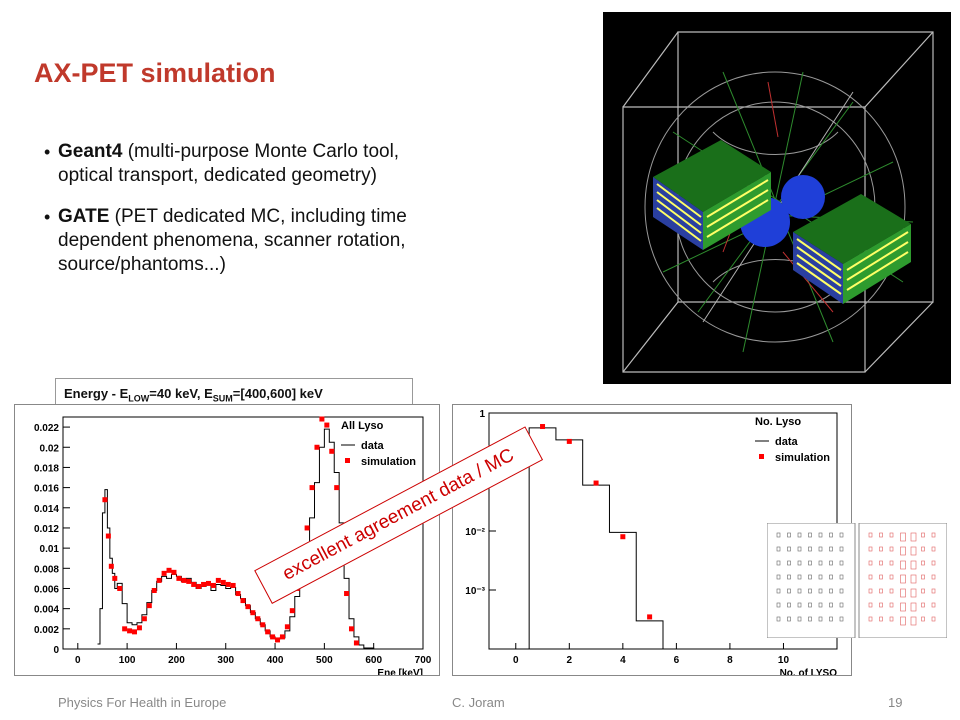 The image size is (960, 720). What do you see at coordinates (570, 660) in the screenshot?
I see `x-tick-label: 2` at bounding box center [570, 660].